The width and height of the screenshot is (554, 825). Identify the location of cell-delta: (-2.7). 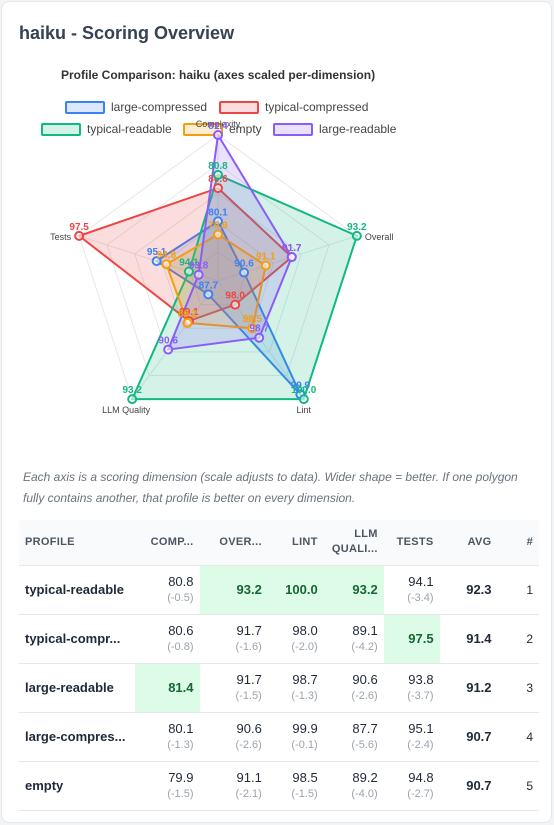
(420, 794).